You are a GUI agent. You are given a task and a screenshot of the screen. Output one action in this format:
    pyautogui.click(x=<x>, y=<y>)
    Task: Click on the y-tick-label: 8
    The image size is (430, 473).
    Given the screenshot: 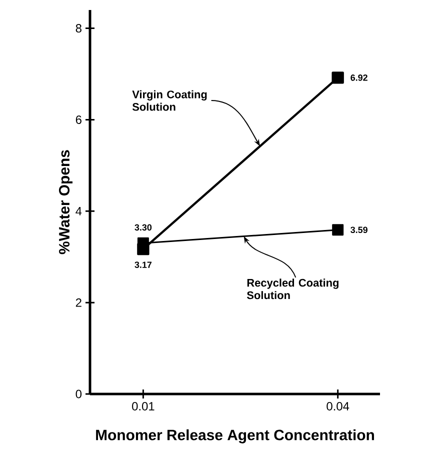 What is the action you would take?
    pyautogui.click(x=79, y=28)
    